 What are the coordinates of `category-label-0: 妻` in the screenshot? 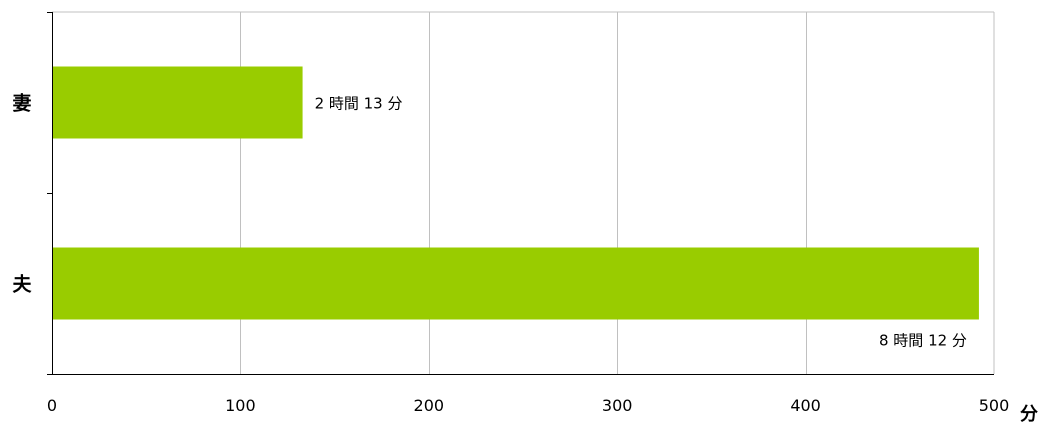 It's located at (21, 103).